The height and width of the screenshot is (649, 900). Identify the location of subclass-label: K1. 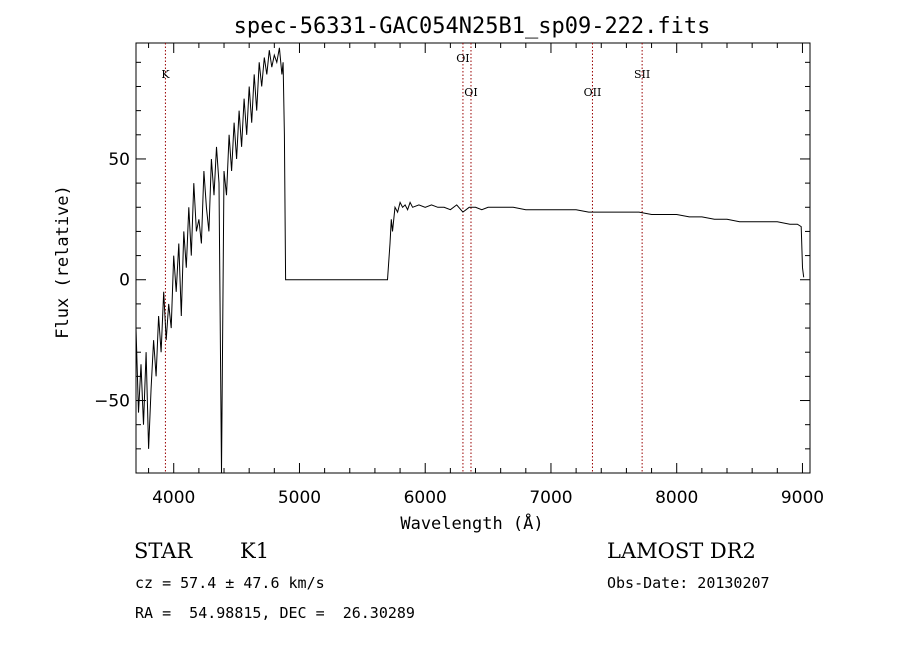
(255, 551).